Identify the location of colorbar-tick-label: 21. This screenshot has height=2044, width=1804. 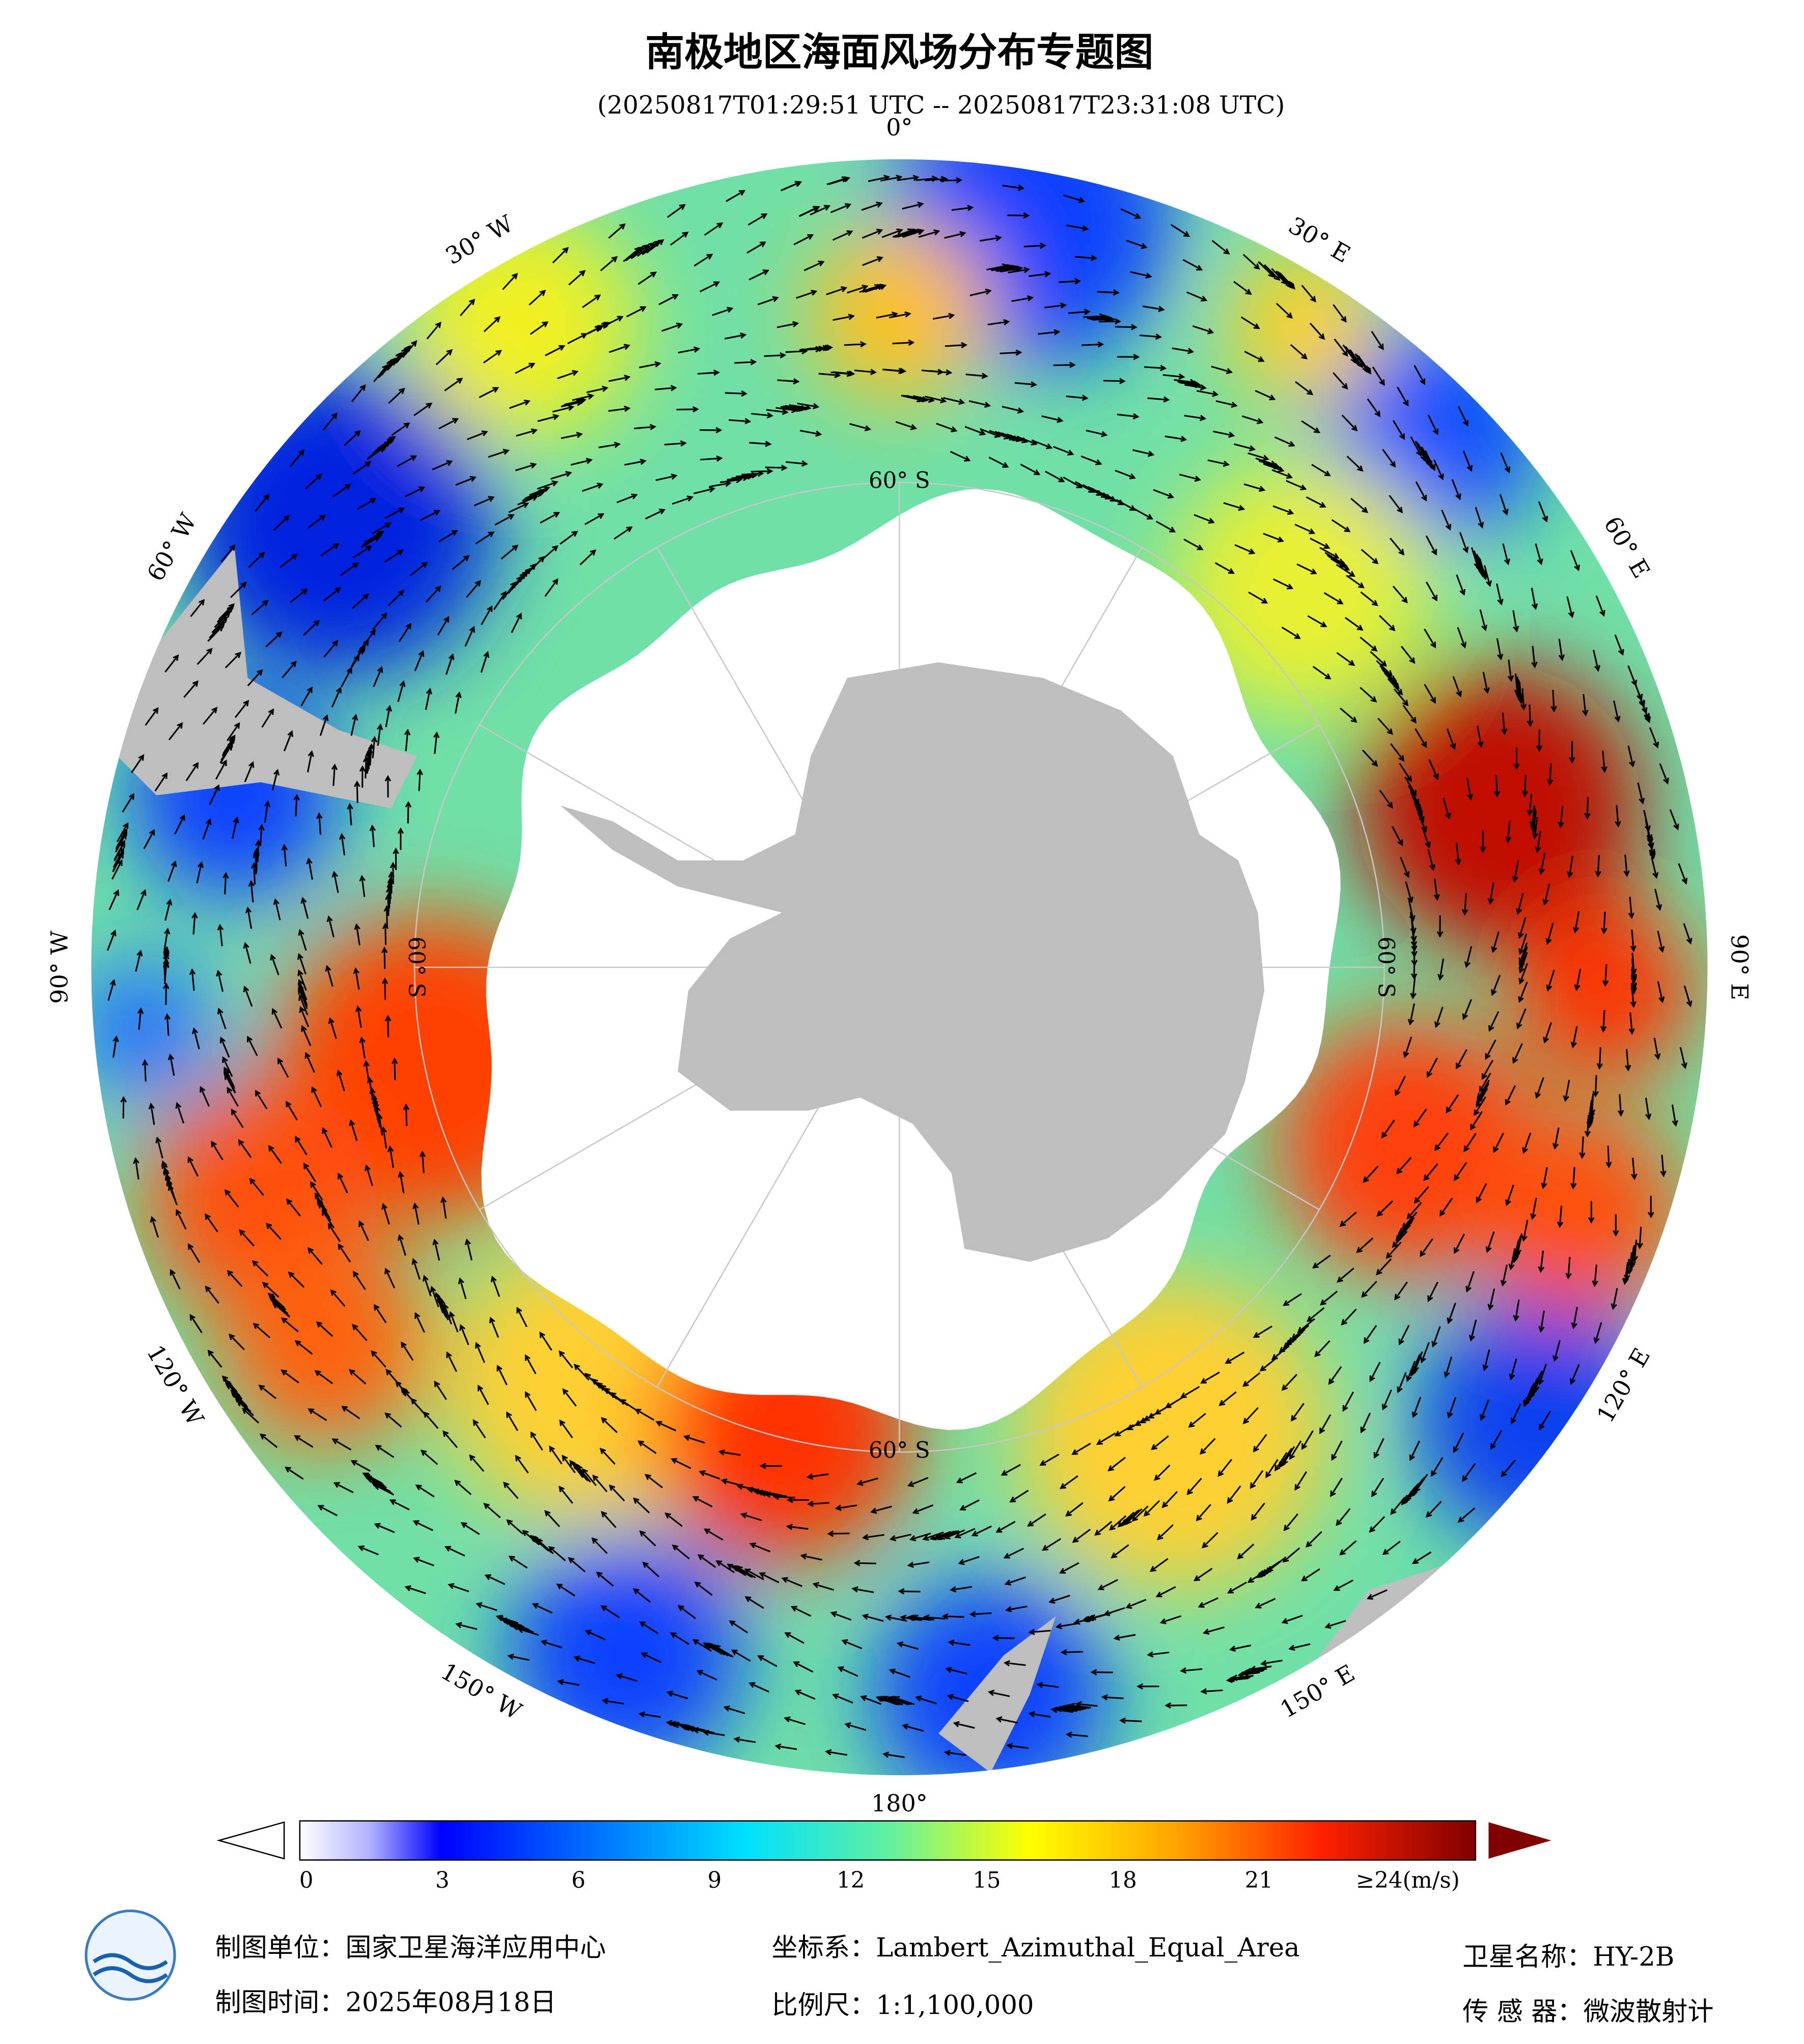
(1259, 1880).